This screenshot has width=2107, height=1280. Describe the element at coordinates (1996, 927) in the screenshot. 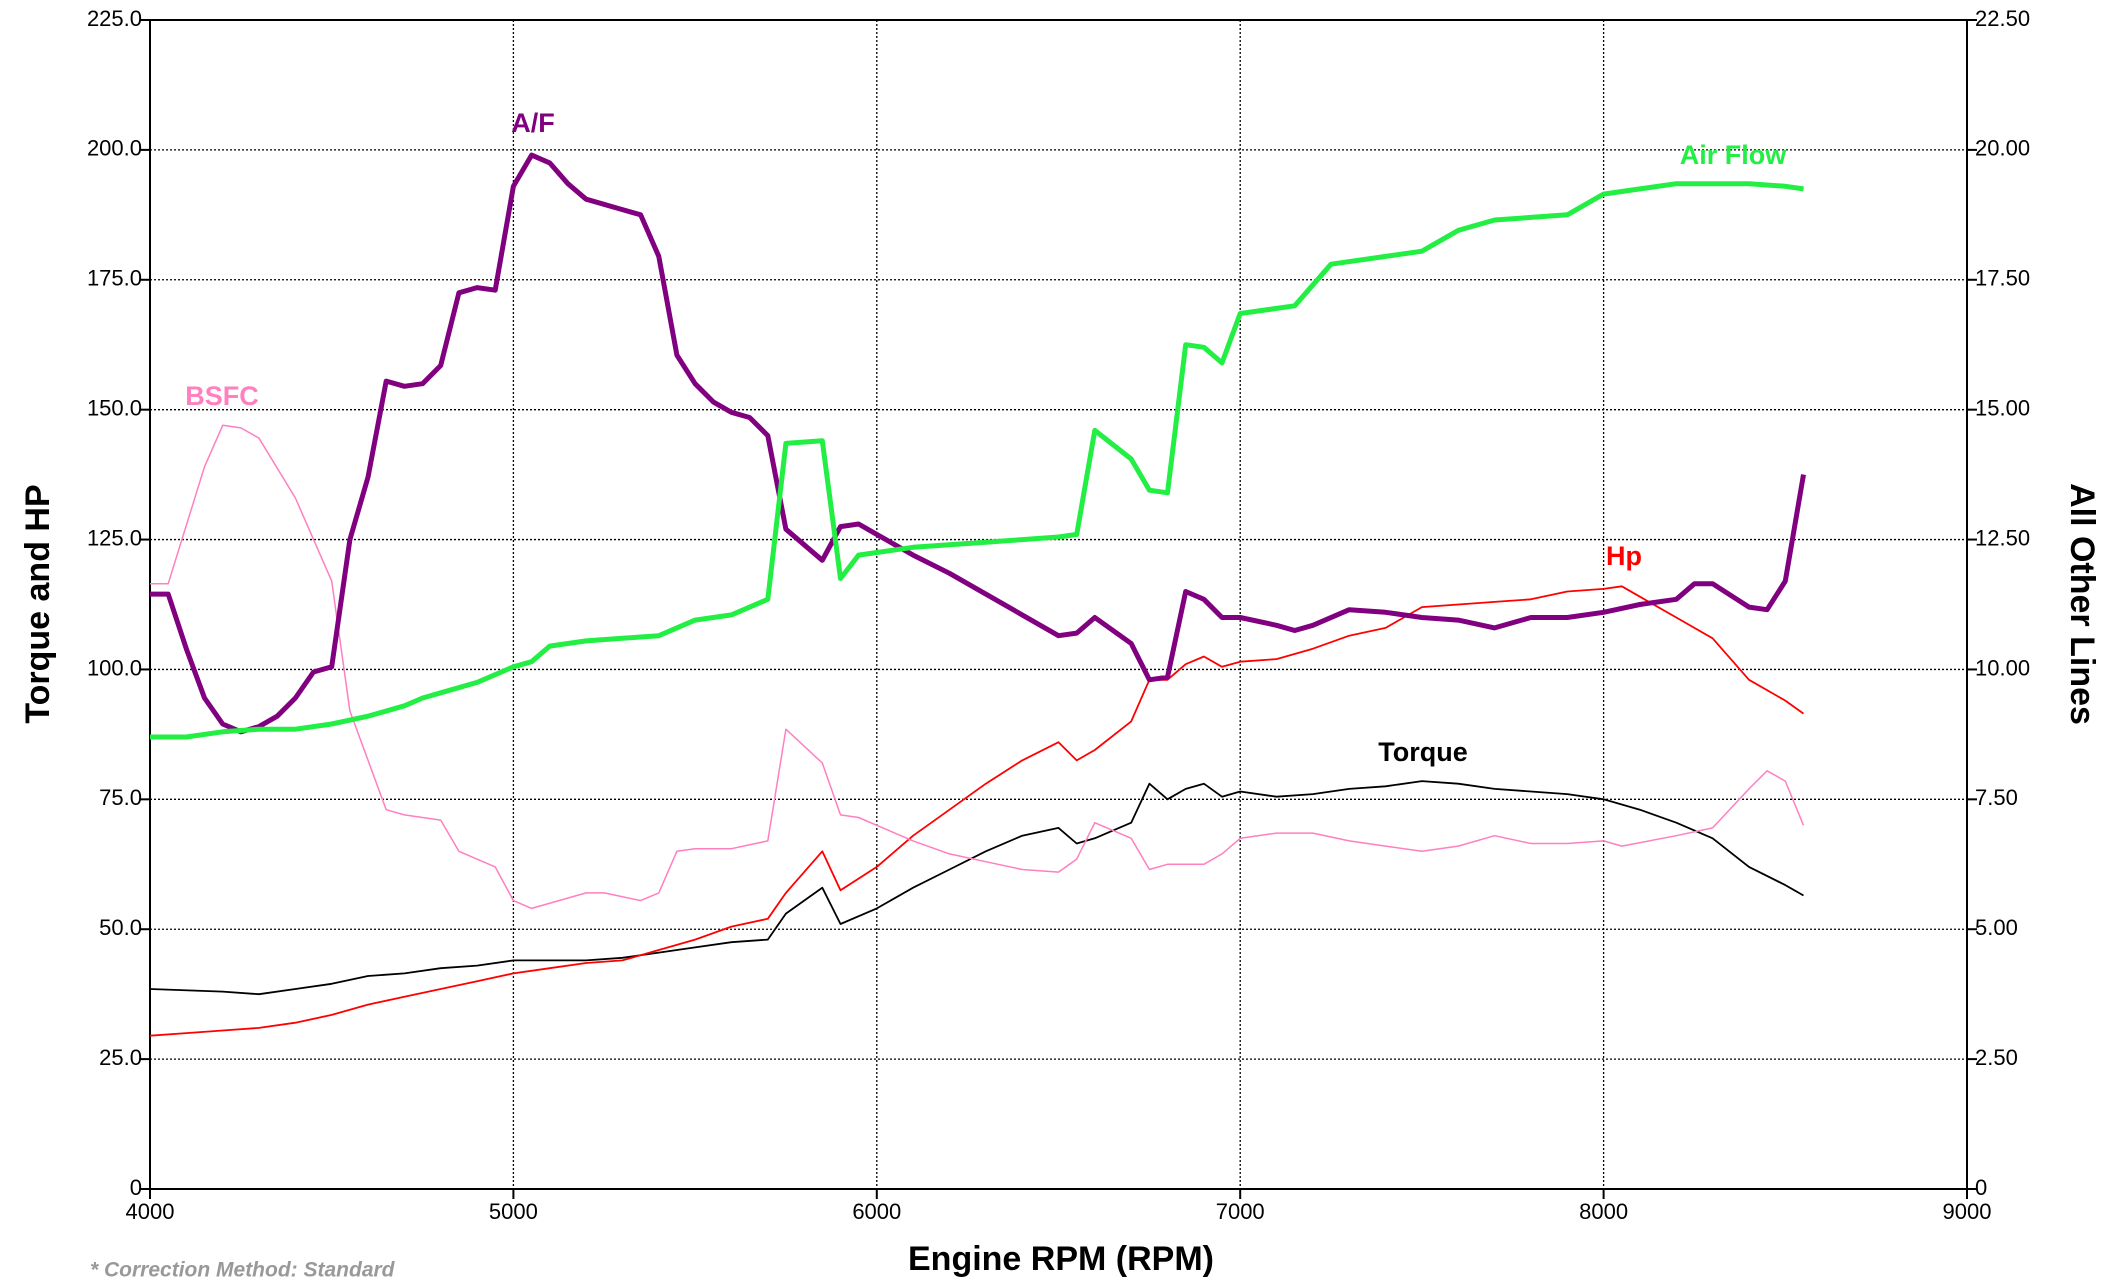

I see `y2-tick-label: 5.00` at that location.